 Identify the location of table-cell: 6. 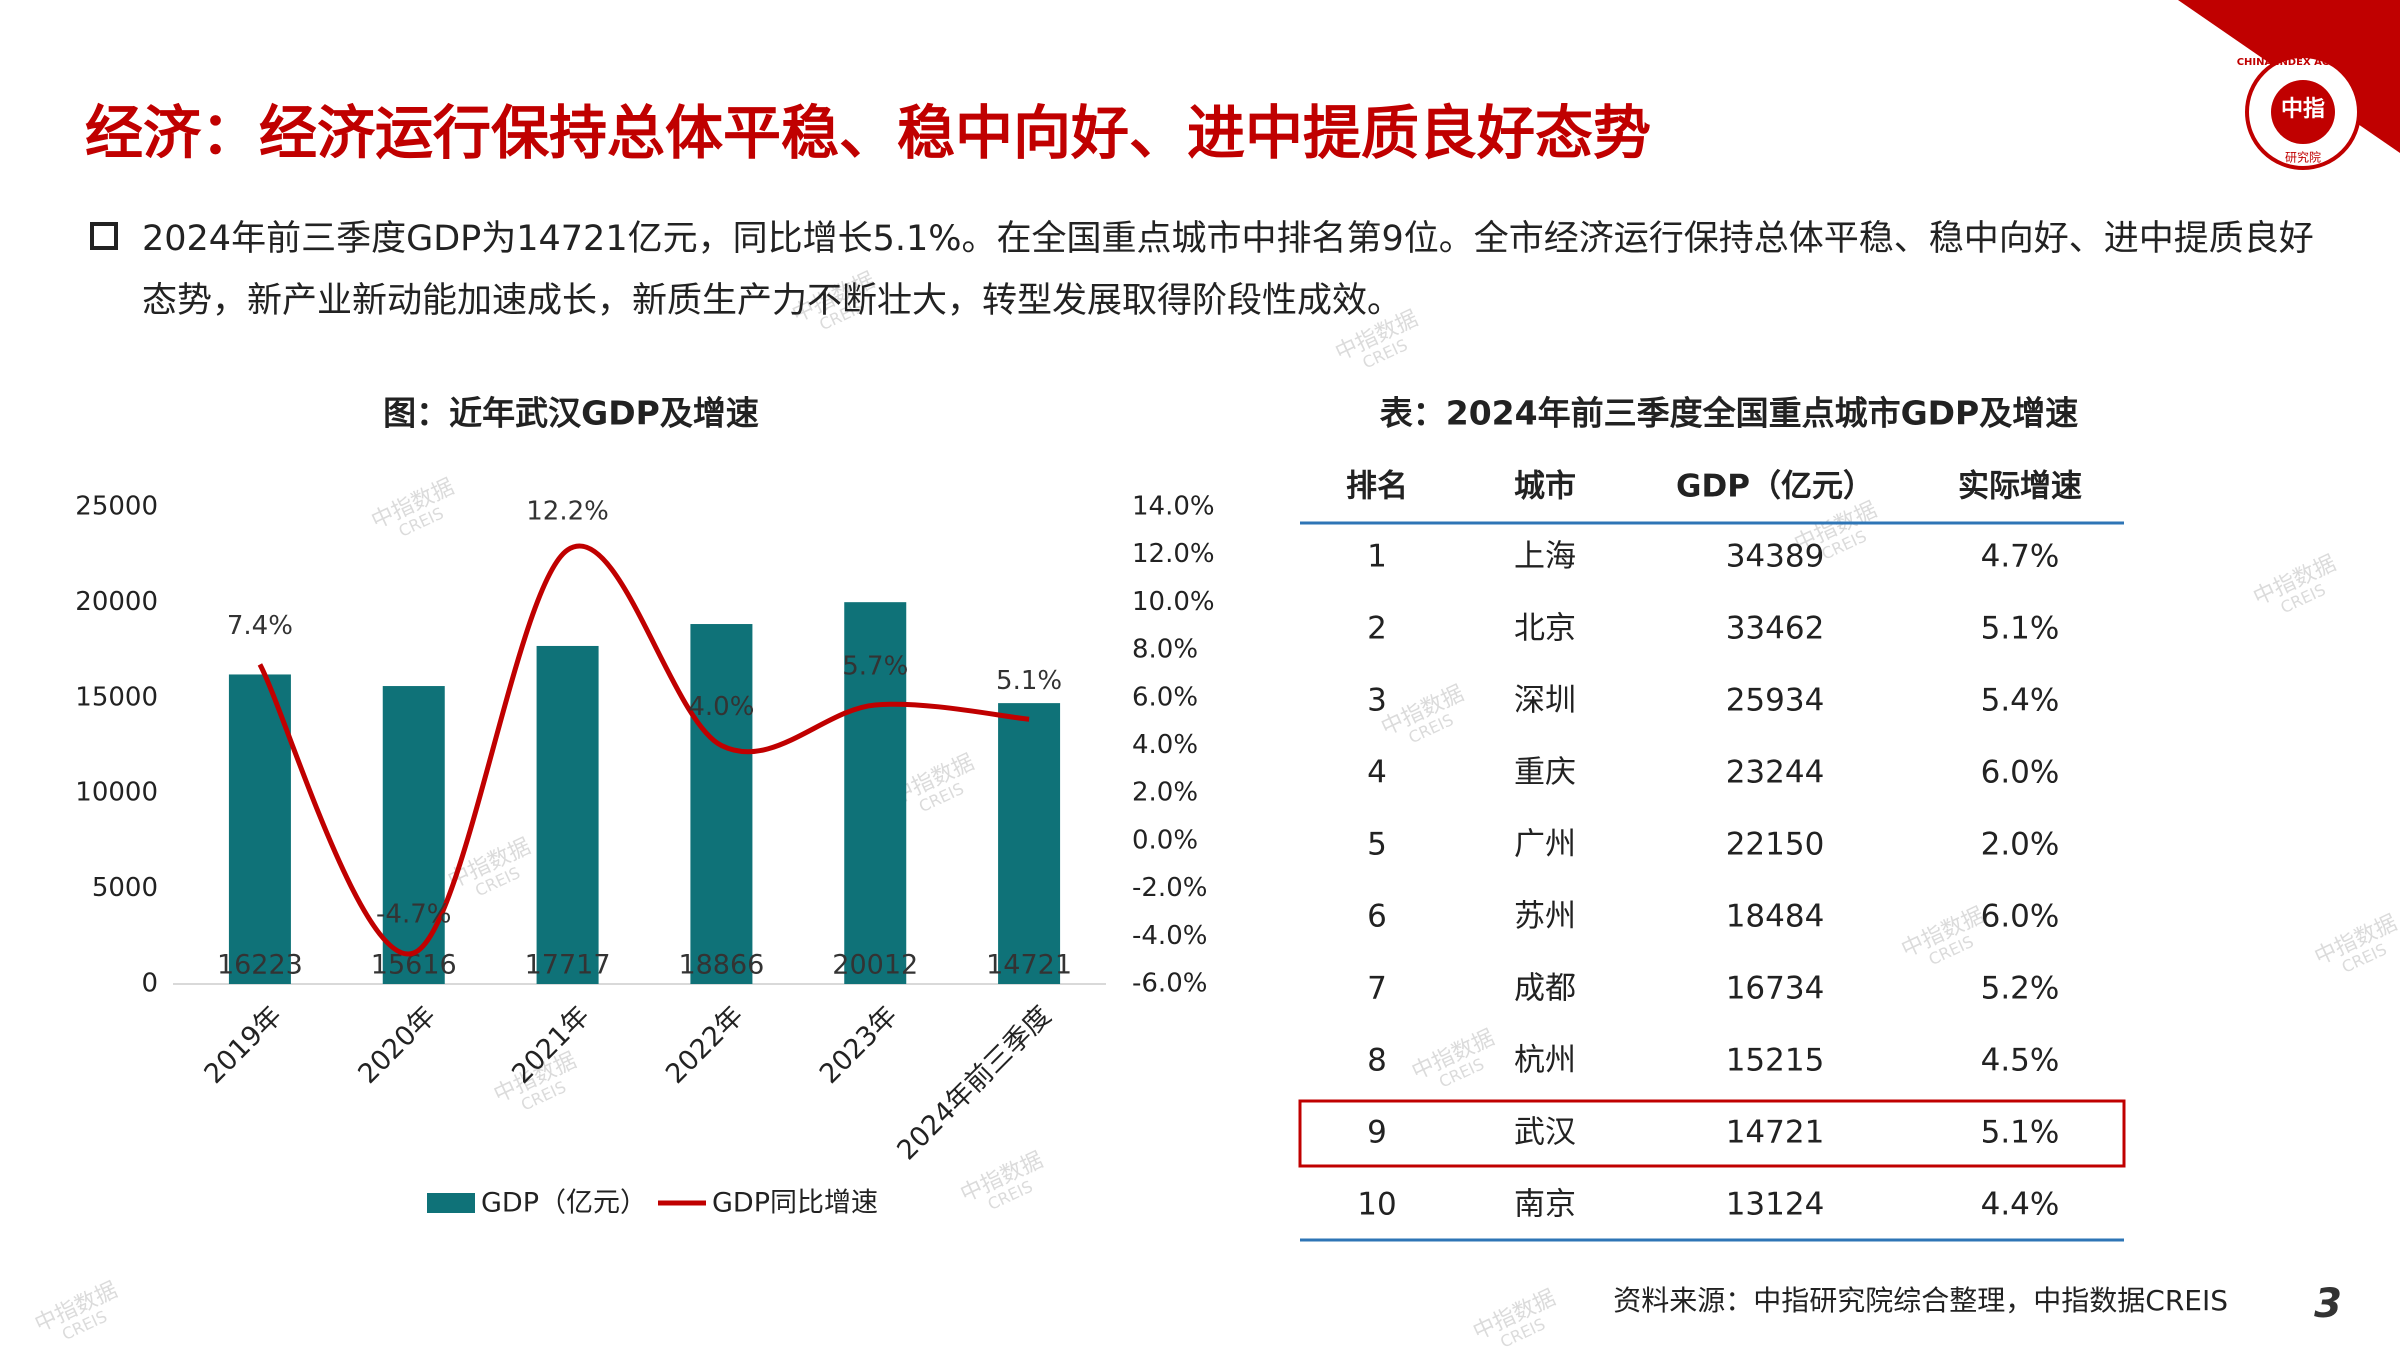
(1377, 917).